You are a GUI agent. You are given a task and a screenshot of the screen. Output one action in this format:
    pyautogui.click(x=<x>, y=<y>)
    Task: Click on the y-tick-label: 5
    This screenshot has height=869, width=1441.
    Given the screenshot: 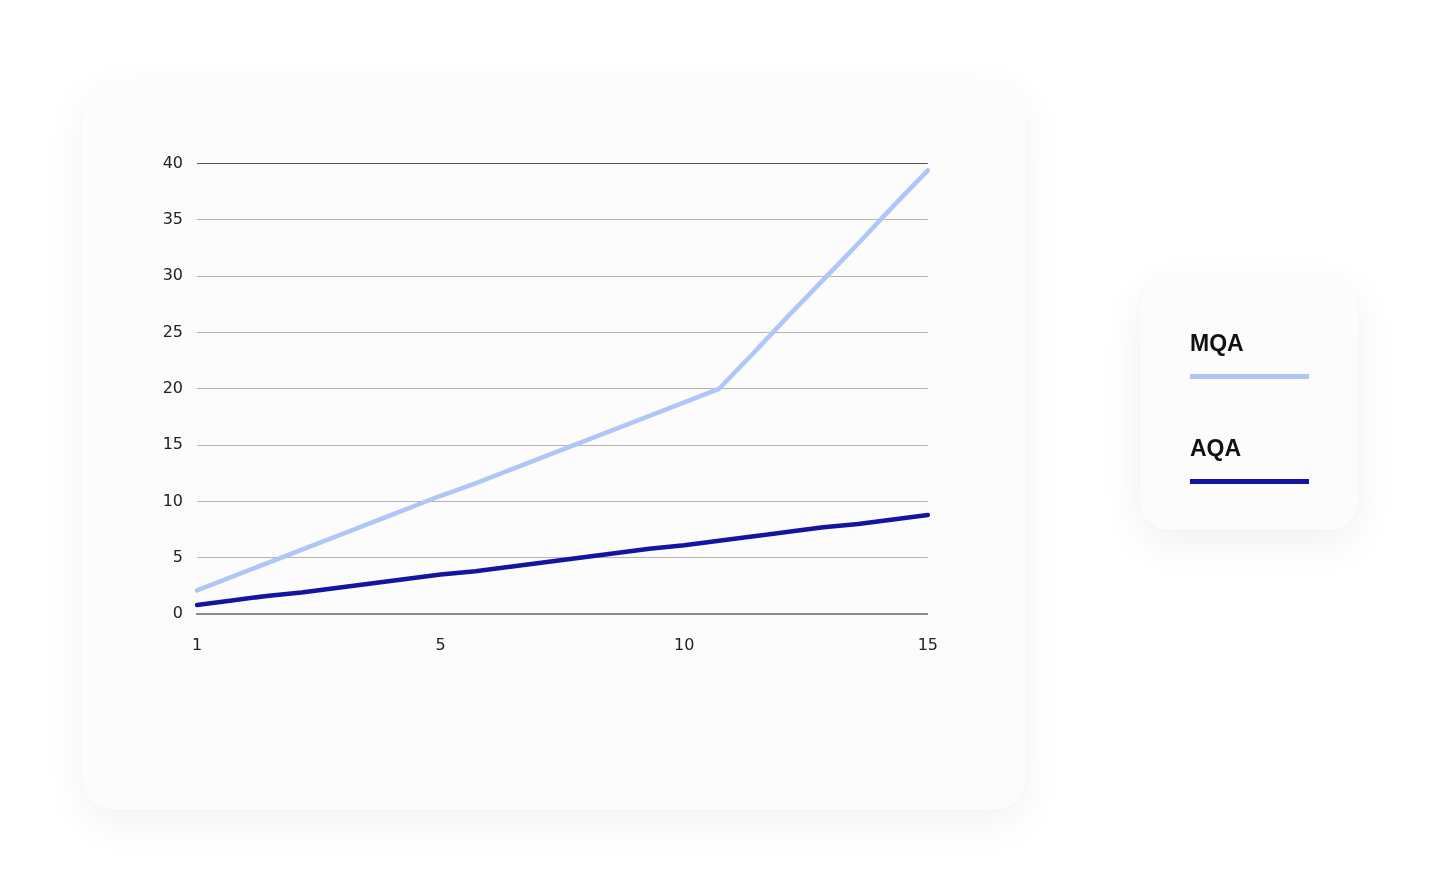 What is the action you would take?
    pyautogui.click(x=177, y=556)
    